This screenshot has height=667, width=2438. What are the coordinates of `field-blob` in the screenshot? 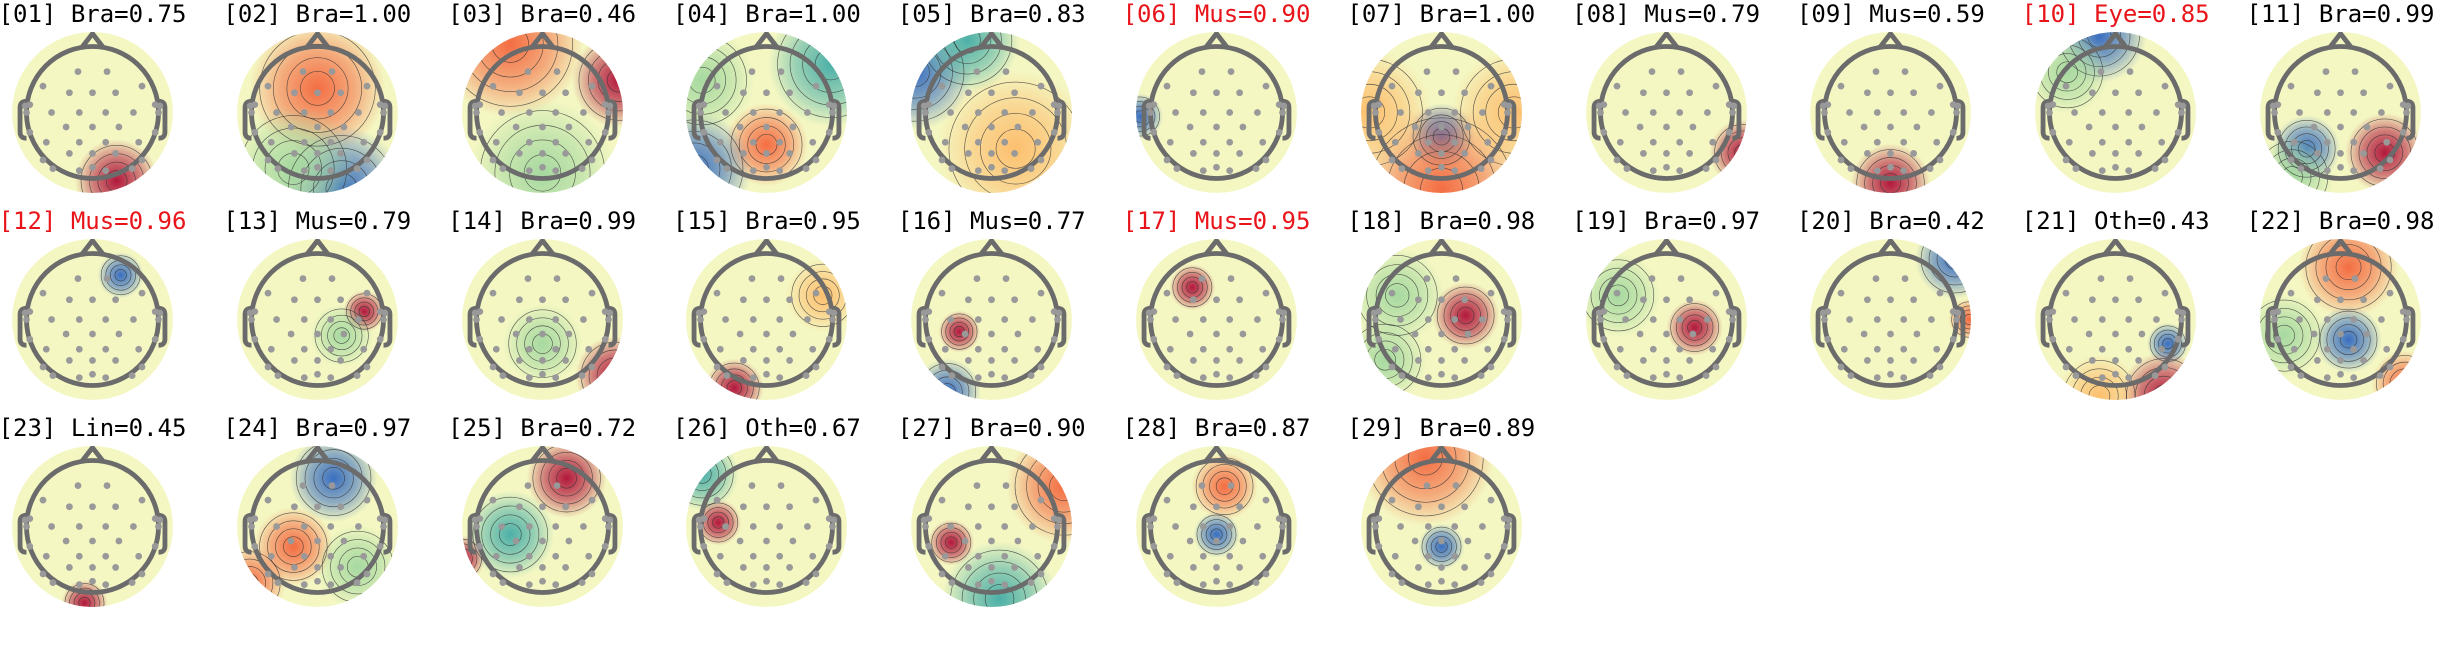 It's located at (542, 146).